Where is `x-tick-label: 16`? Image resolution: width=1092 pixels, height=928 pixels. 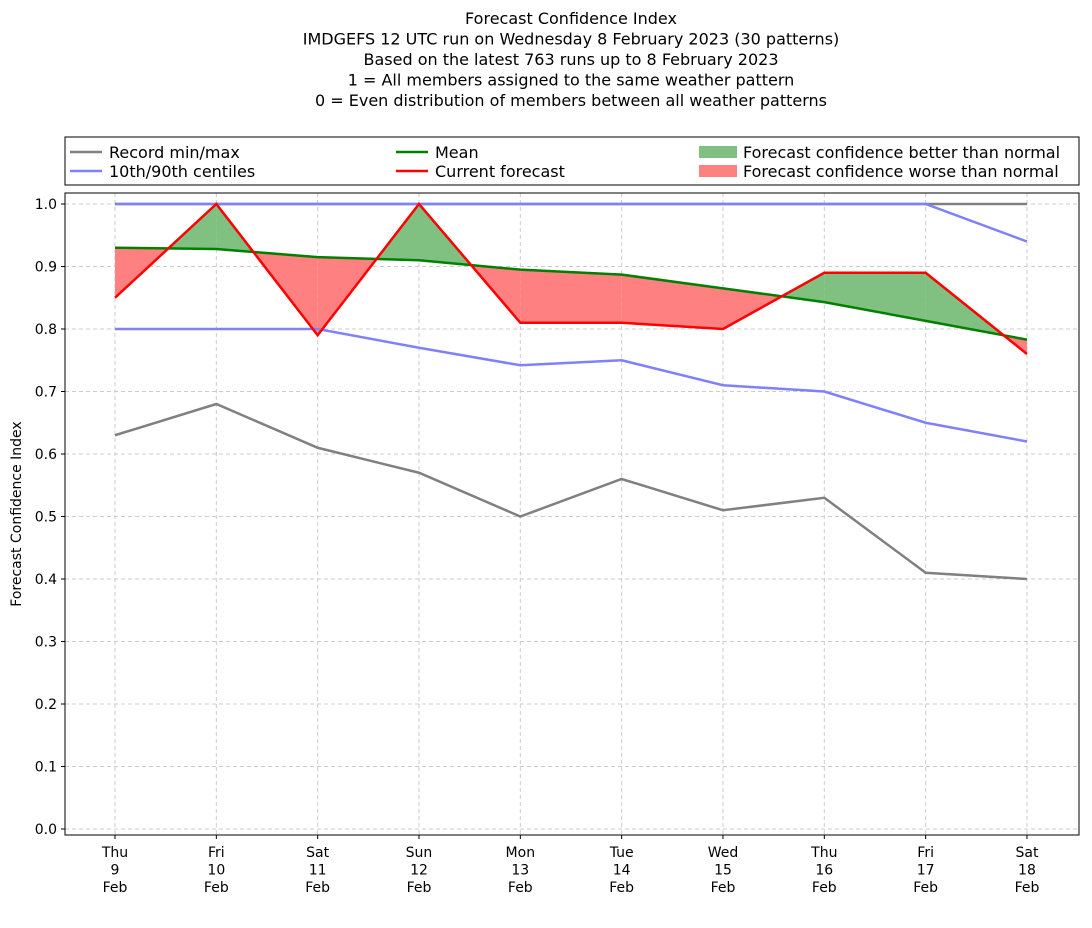 x-tick-label: 16 is located at coordinates (824, 871).